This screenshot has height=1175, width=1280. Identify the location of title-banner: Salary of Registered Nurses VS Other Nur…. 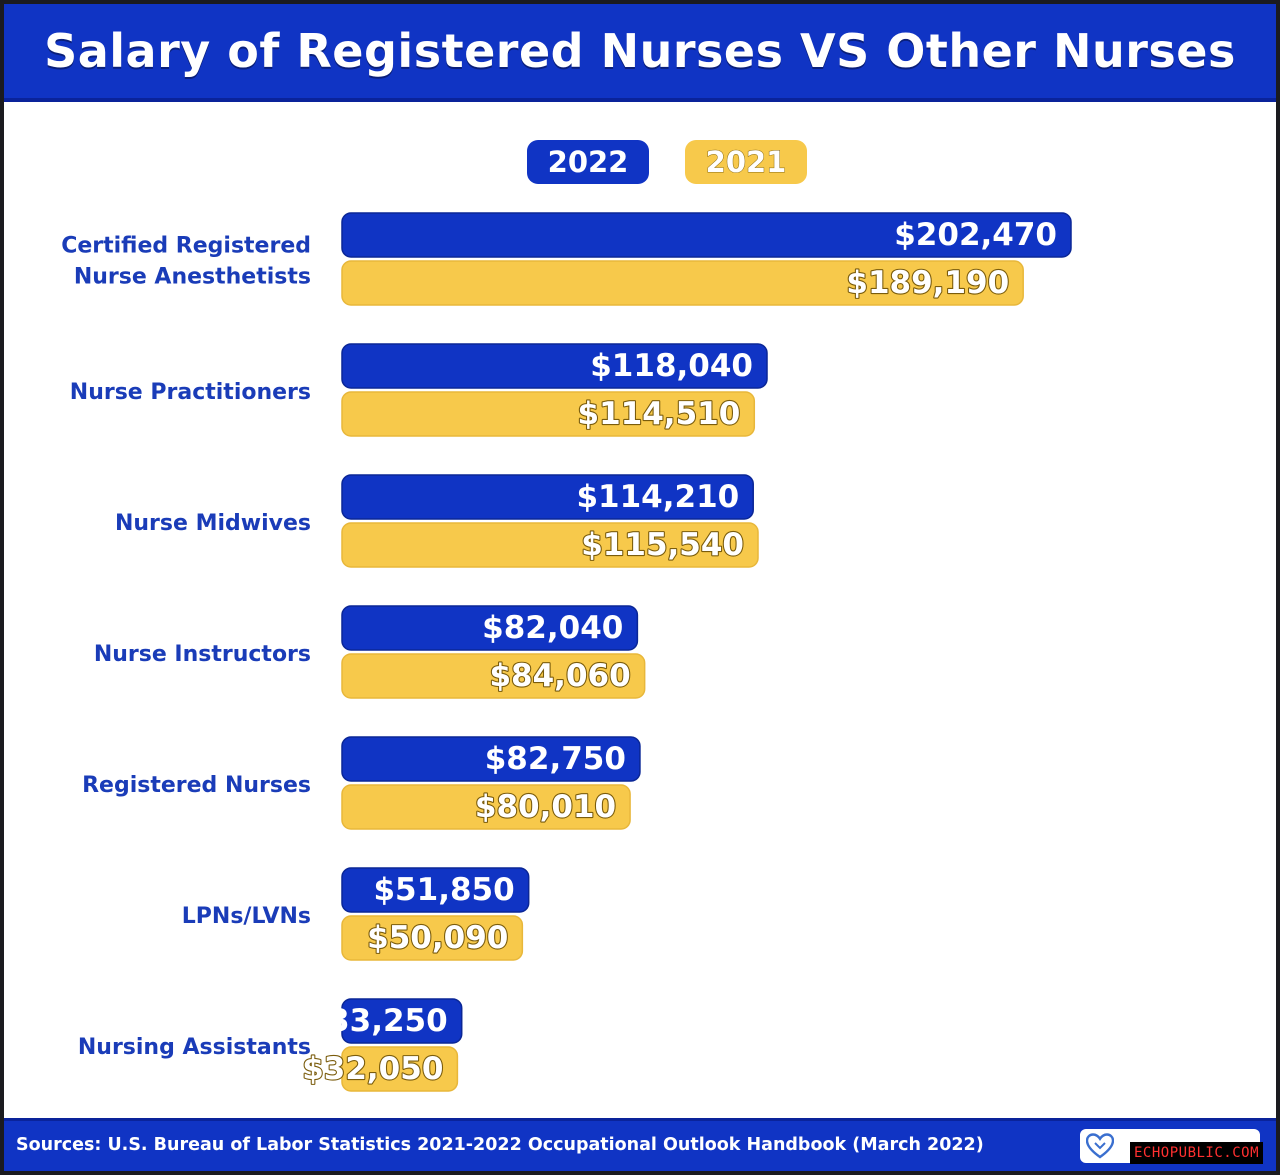
(640, 53).